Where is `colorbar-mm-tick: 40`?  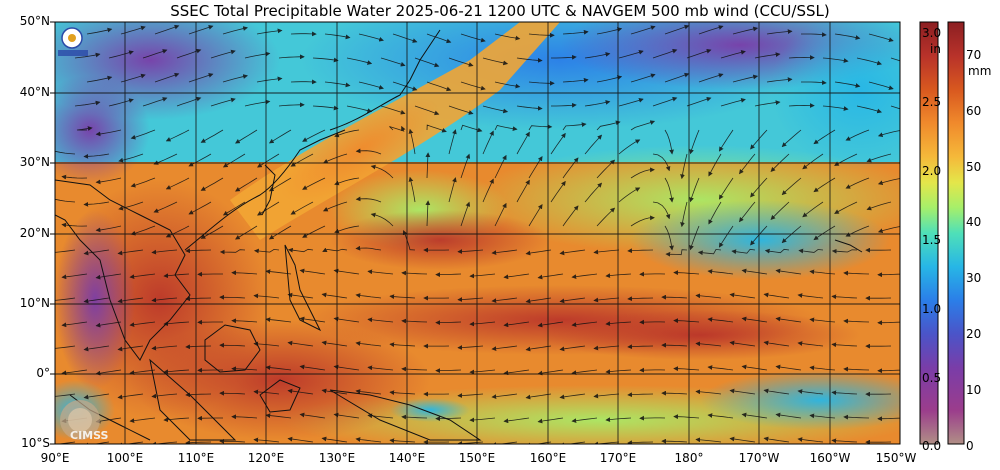 colorbar-mm-tick: 40 is located at coordinates (974, 222).